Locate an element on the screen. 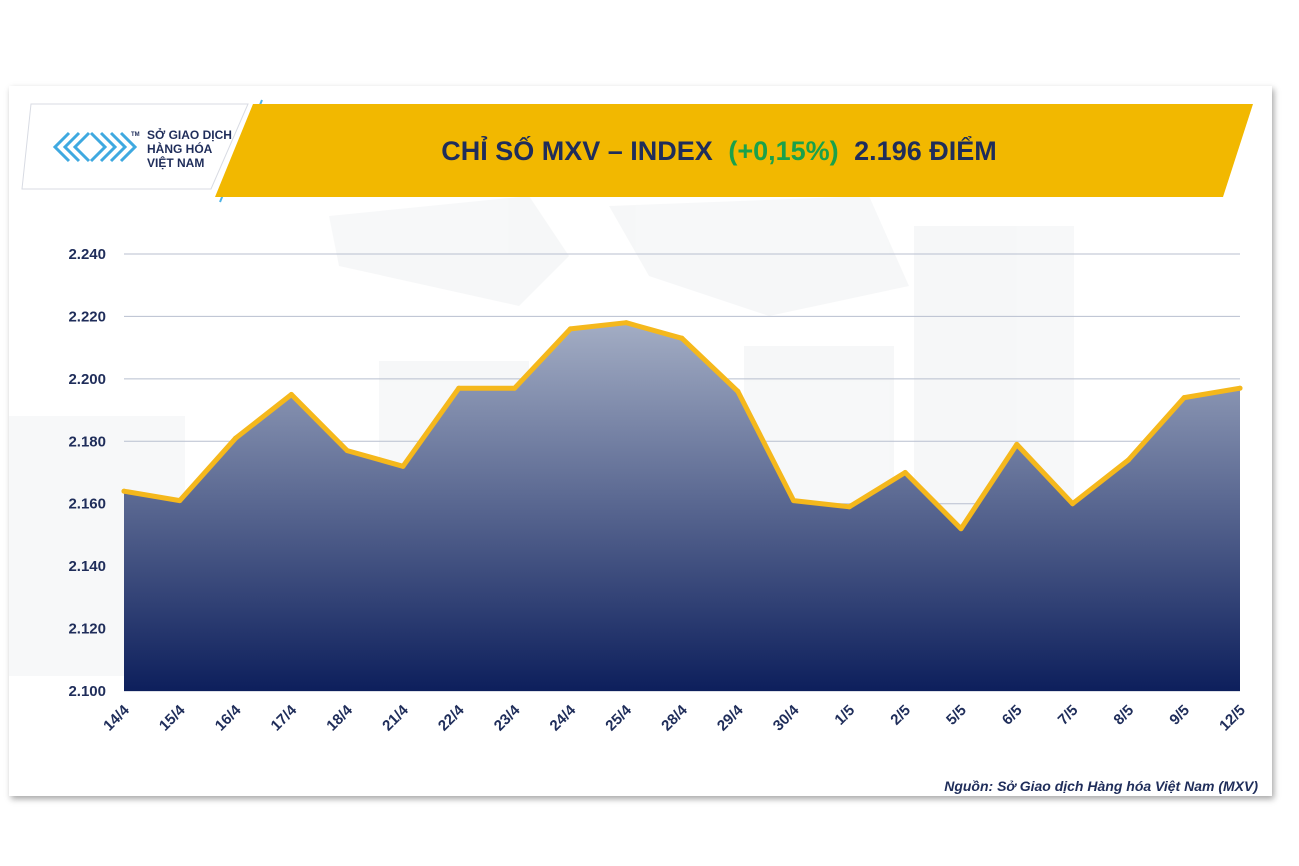 This screenshot has width=1299, height=866. logo-line-1: SỞ GIAO DỊCH is located at coordinates (189, 134).